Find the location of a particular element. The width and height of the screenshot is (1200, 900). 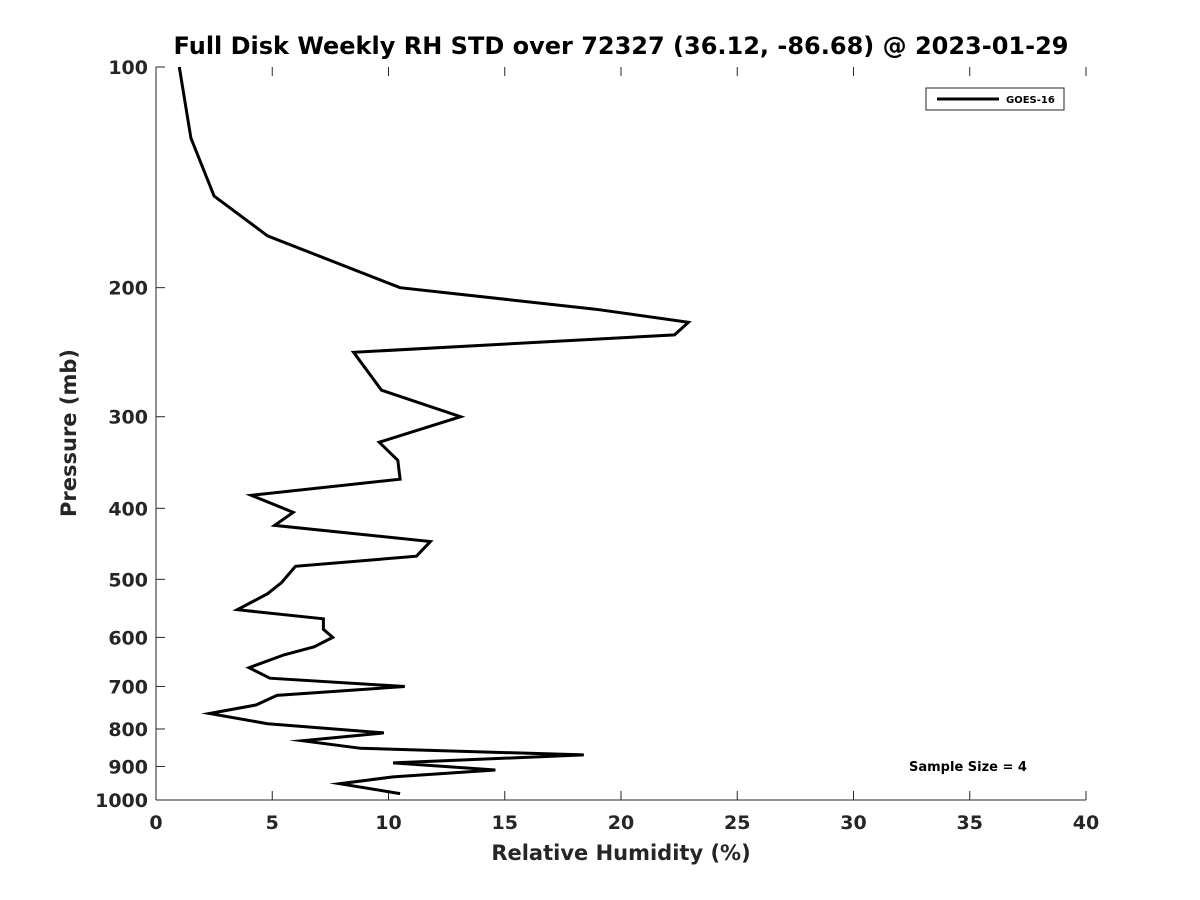

y-tick-label: 400 is located at coordinates (128, 509).